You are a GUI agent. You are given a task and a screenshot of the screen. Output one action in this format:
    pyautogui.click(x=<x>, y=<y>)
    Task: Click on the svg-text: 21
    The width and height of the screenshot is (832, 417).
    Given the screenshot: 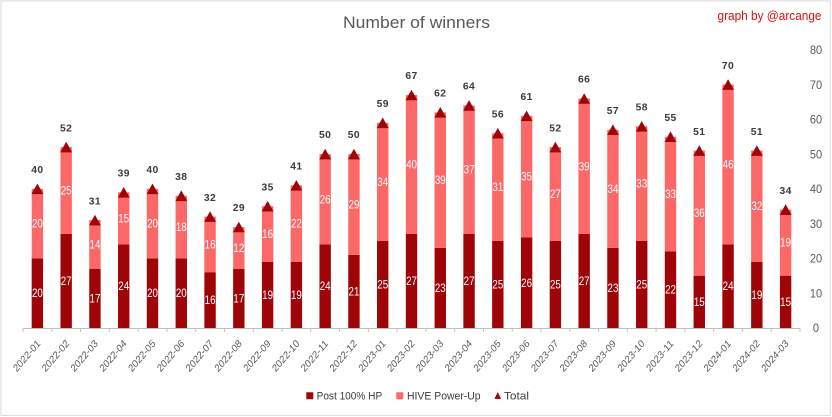 What is the action you would take?
    pyautogui.click(x=354, y=292)
    